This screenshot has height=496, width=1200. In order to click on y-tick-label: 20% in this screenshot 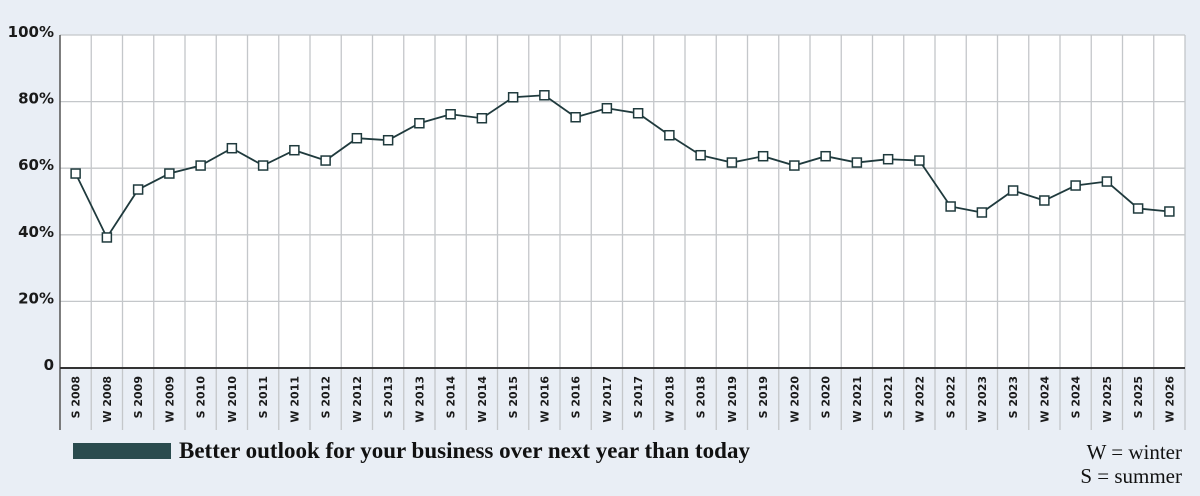, I will do `click(36, 298)`.